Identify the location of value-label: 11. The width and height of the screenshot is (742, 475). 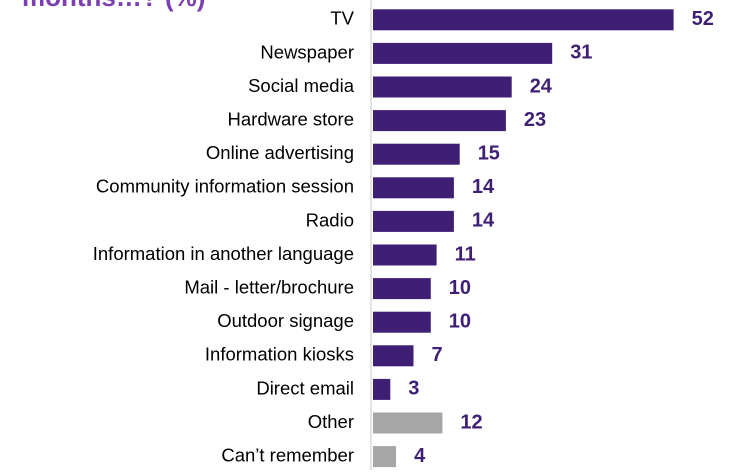
(465, 254).